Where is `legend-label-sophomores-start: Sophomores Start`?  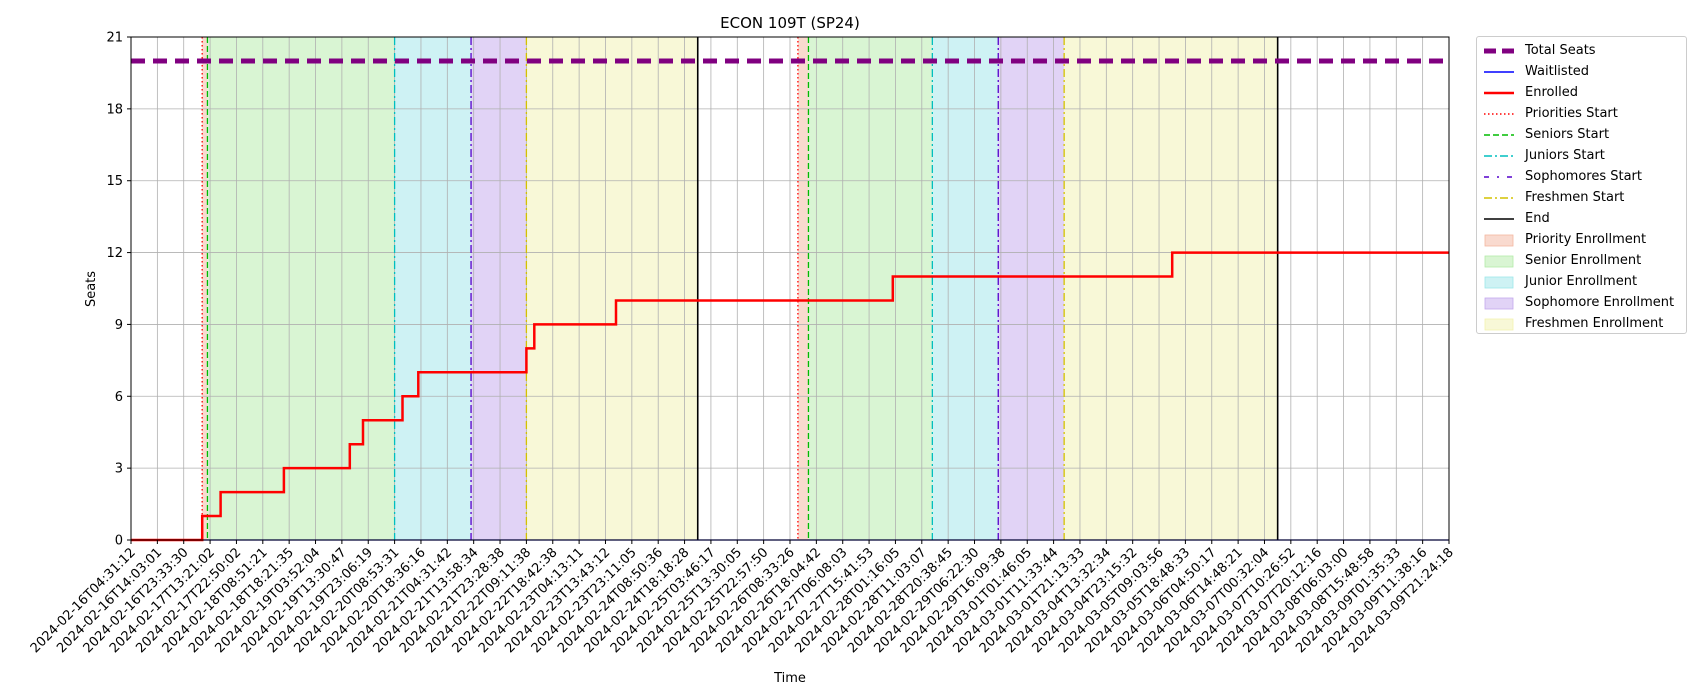
legend-label-sophomores-start: Sophomores Start is located at coordinates (1583, 176).